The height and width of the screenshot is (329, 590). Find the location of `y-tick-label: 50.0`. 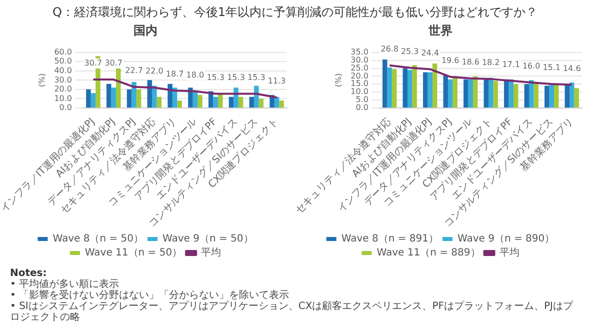

y-tick-label: 50.0 is located at coordinates (63, 61).